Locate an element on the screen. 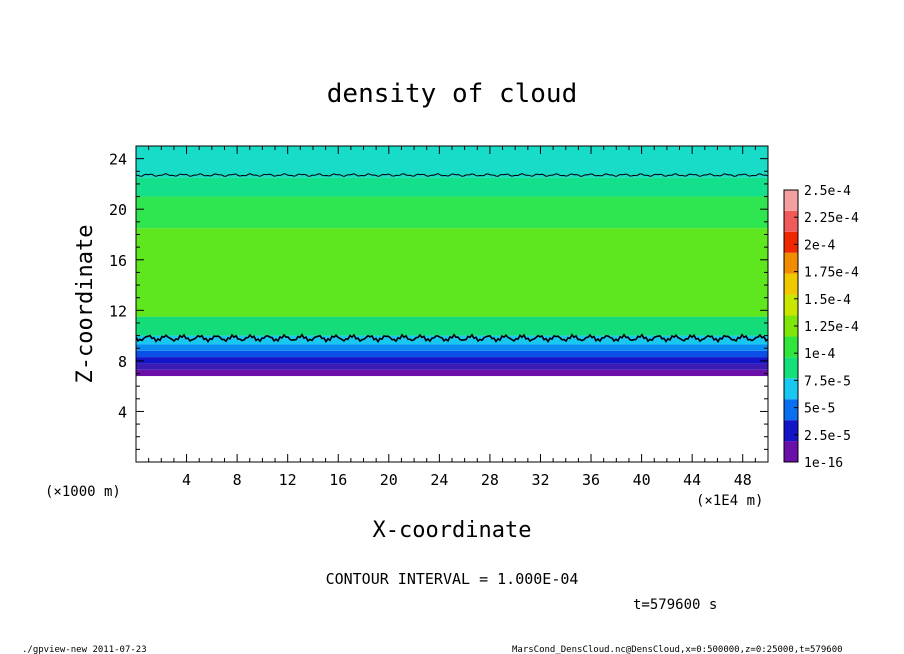  x-tick-label: 28 is located at coordinates (490, 480).